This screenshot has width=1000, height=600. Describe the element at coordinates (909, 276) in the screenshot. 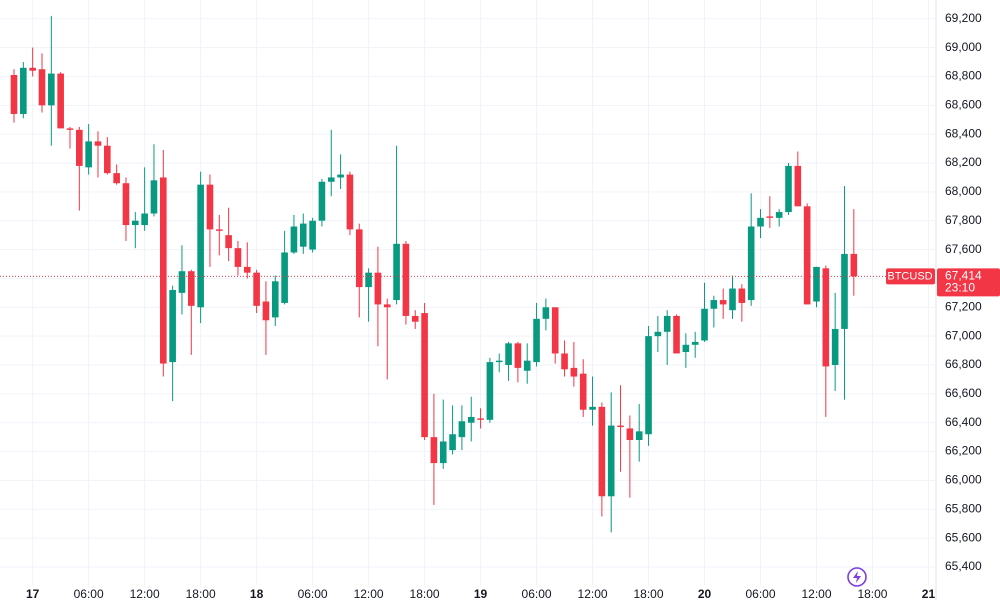

I see `symbol-label: BTCUSD` at that location.